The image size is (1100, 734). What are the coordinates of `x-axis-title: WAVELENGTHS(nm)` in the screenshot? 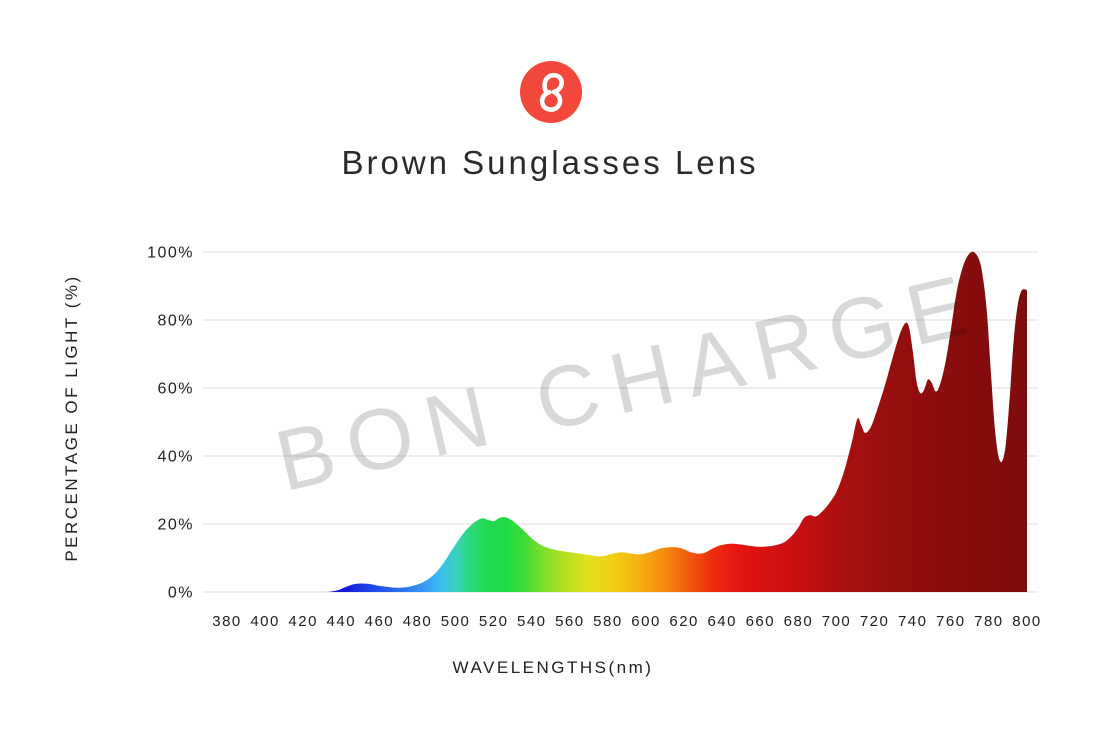 It's located at (553, 667).